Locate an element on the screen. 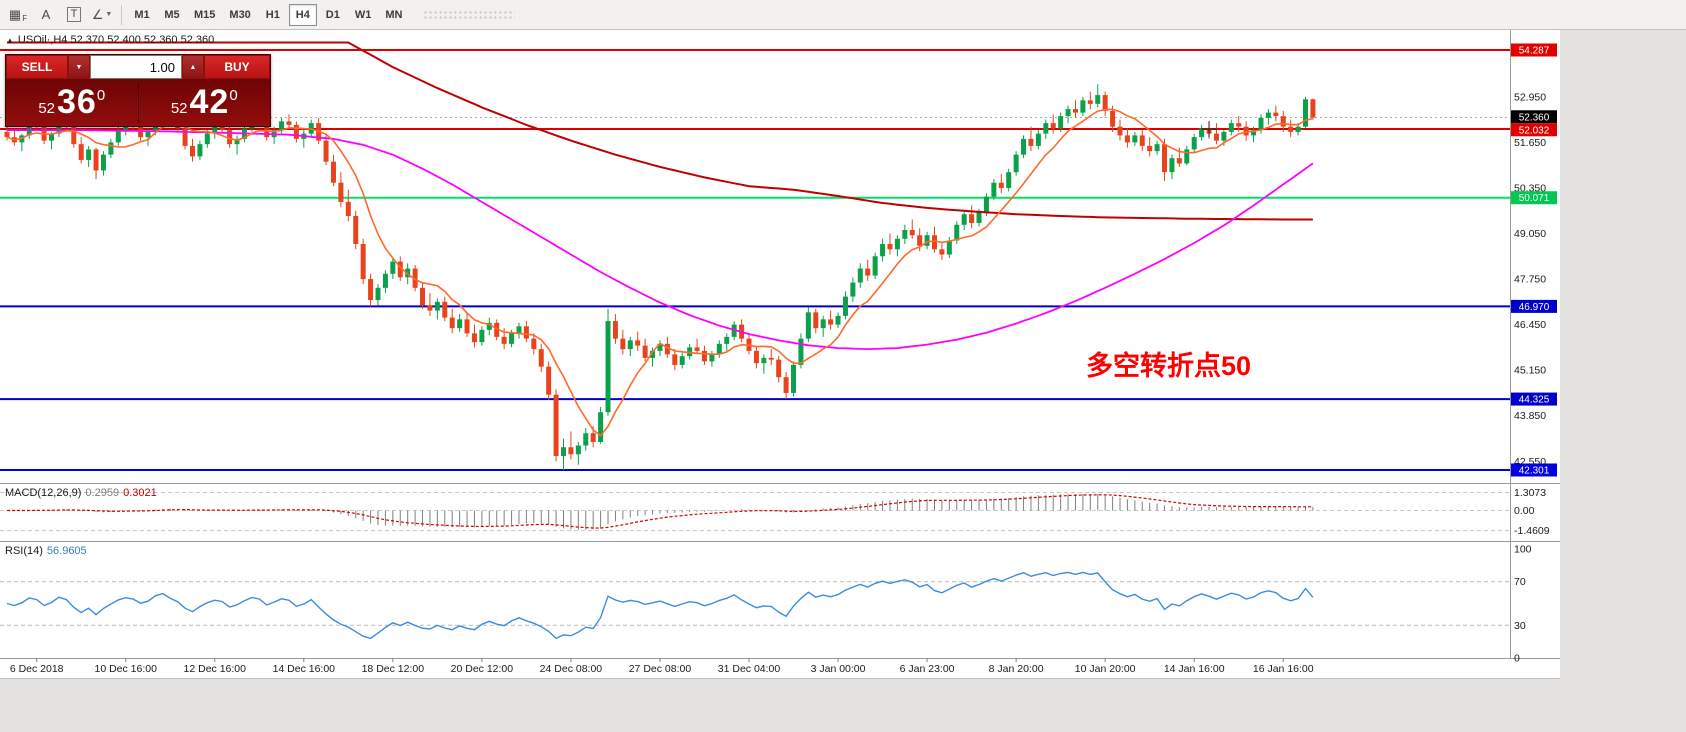 The image size is (1686, 732). timeframe-h1-button: H1 is located at coordinates (273, 15).